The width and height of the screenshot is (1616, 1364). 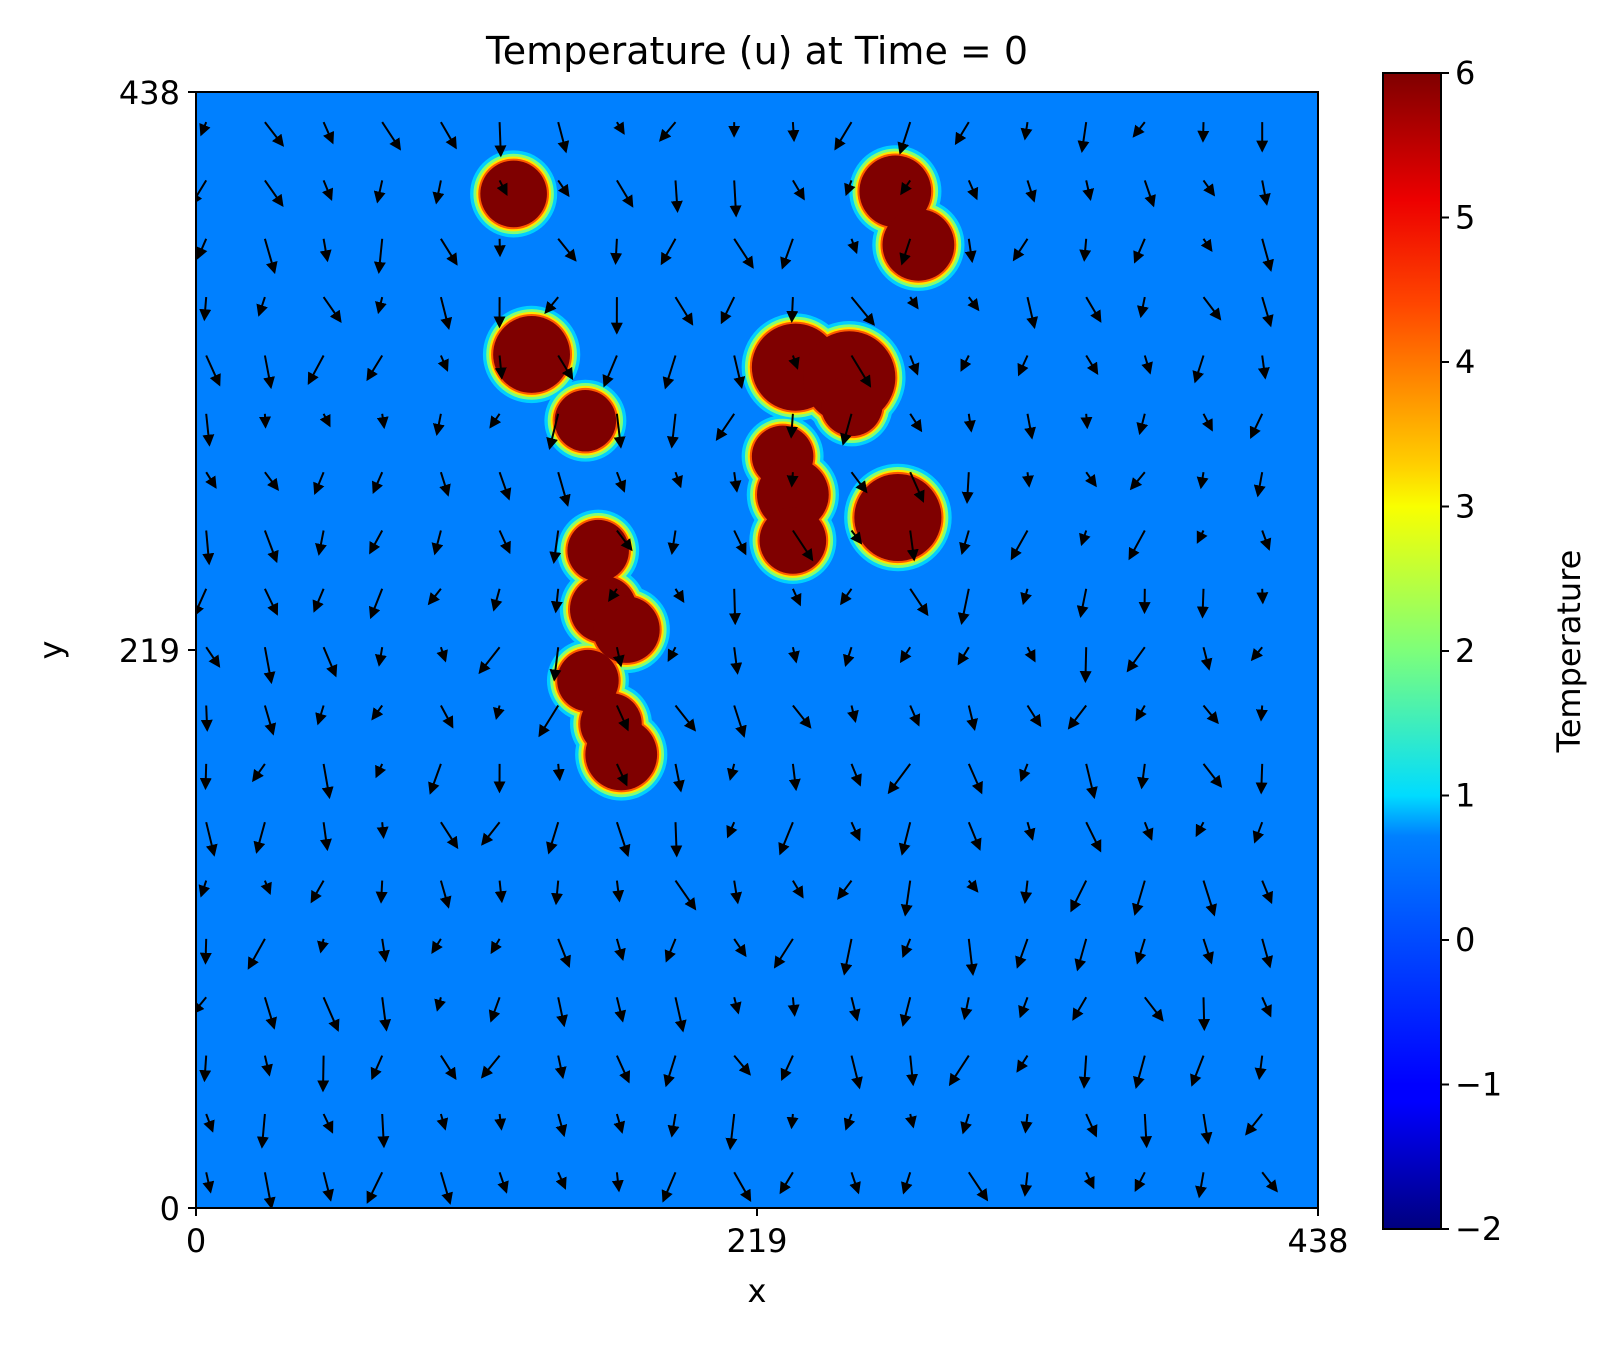 What do you see at coordinates (757, 1291) in the screenshot?
I see `x-axis-label: x` at bounding box center [757, 1291].